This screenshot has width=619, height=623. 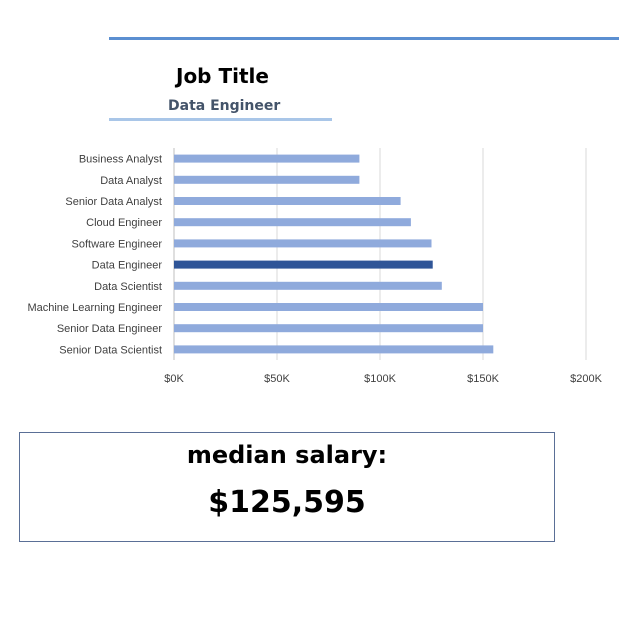 I want to click on x-tick-label: $150K, so click(x=483, y=379).